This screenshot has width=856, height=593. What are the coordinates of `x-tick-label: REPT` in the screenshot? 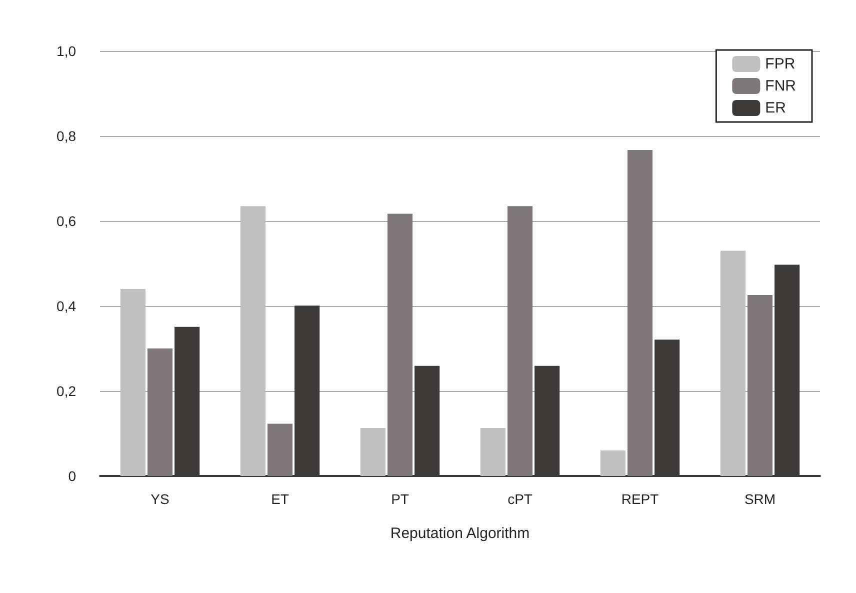 It's located at (640, 499).